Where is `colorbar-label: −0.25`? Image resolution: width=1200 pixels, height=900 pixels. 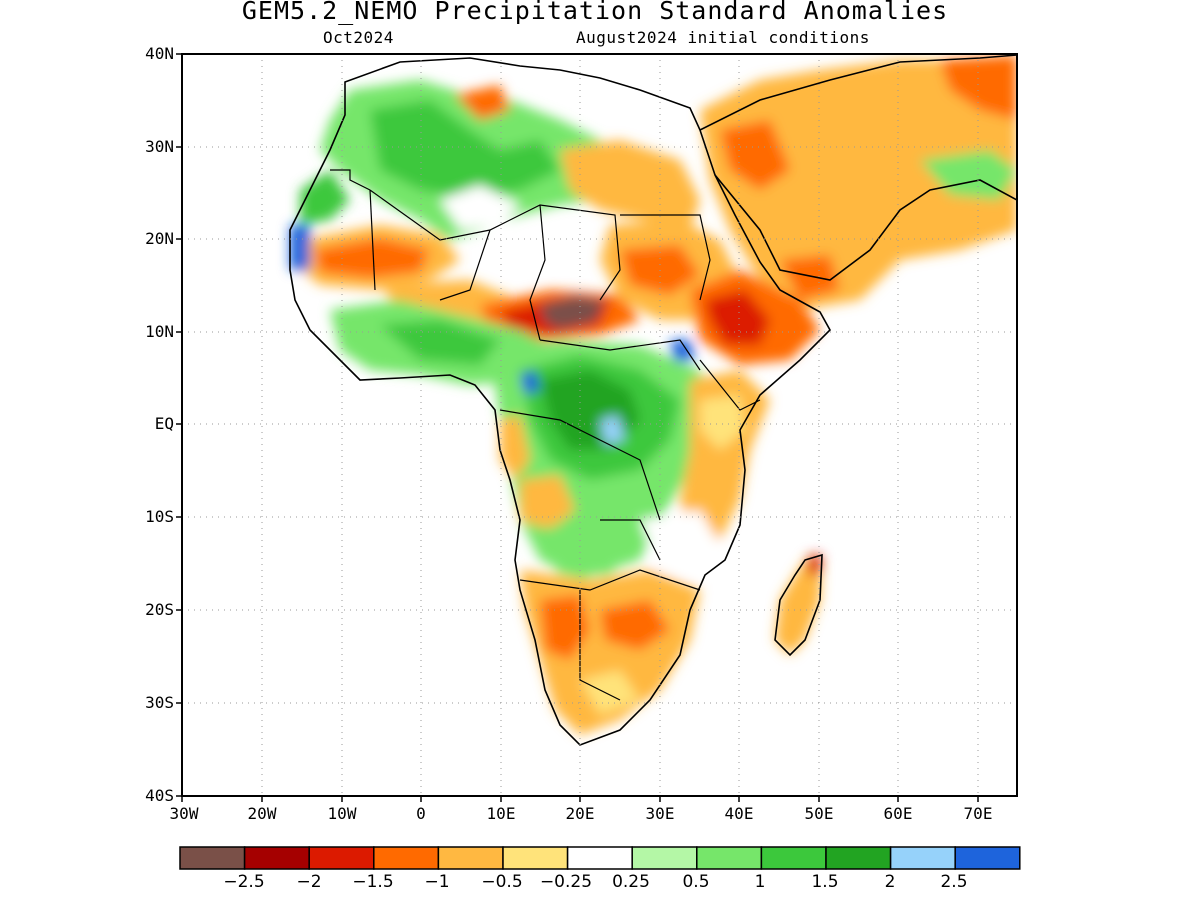
colorbar-label: −0.25 is located at coordinates (566, 882).